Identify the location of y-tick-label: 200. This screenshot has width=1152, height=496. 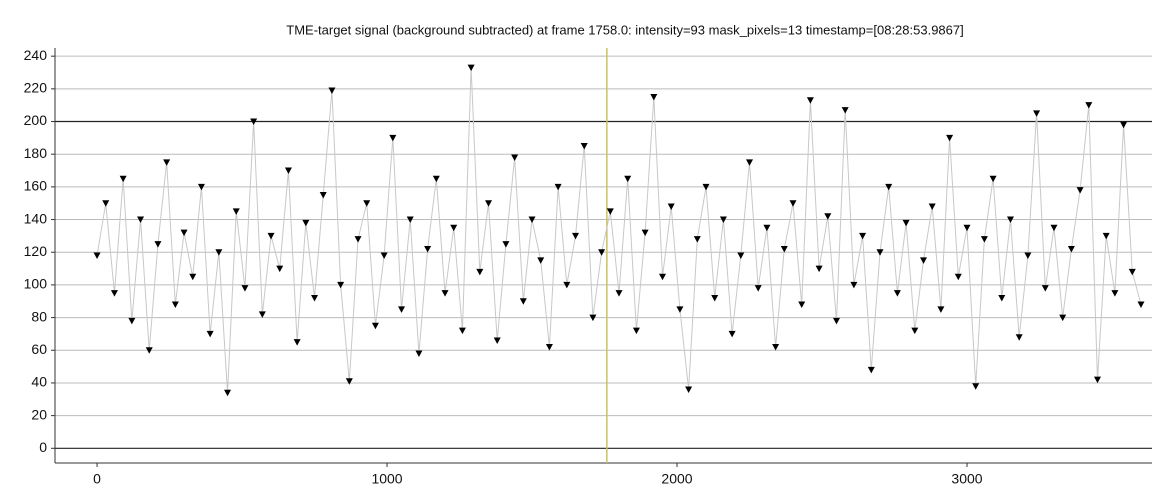
(36, 120).